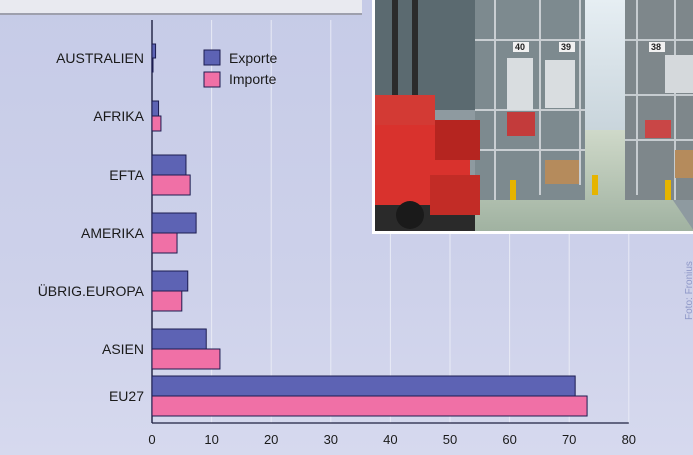 The image size is (693, 455). I want to click on category-label: AFRIKA, so click(118, 116).